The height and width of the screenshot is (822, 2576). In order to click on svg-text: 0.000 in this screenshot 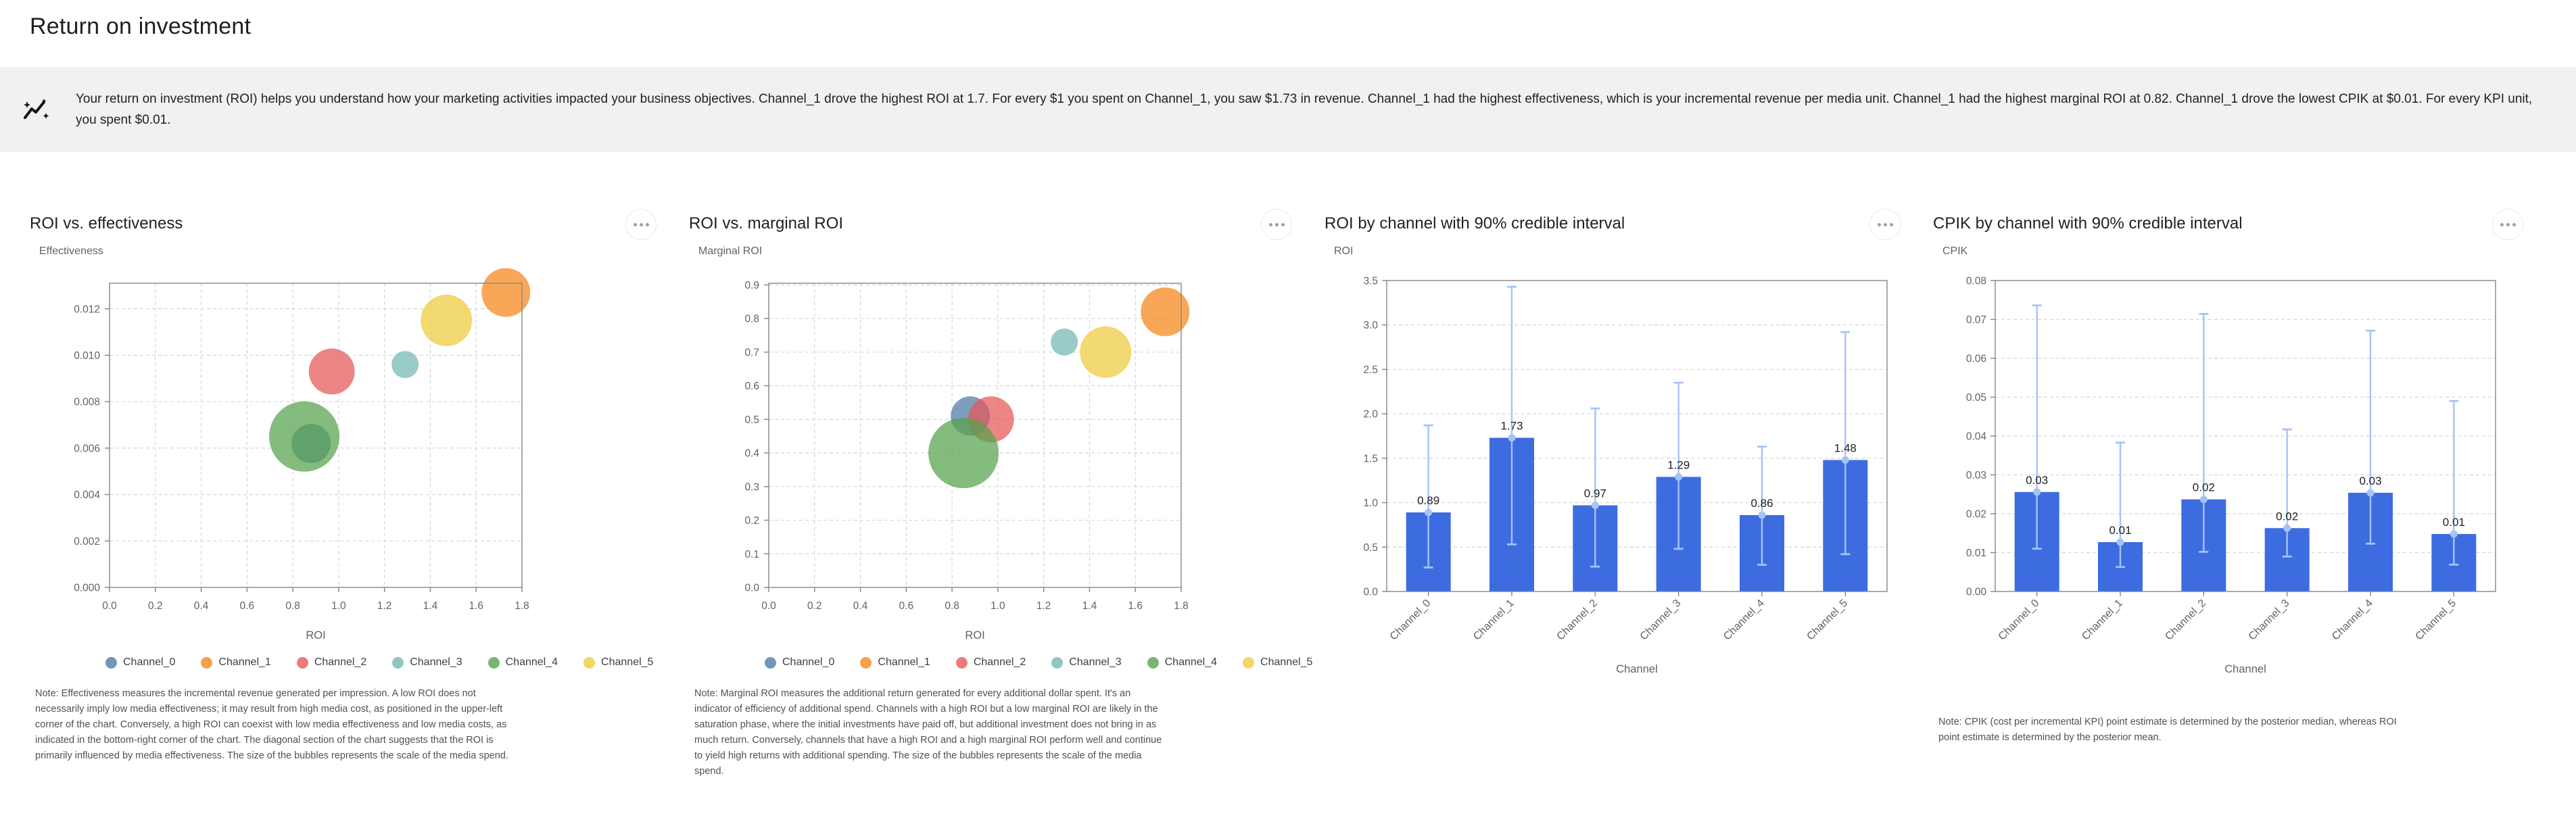, I will do `click(87, 588)`.